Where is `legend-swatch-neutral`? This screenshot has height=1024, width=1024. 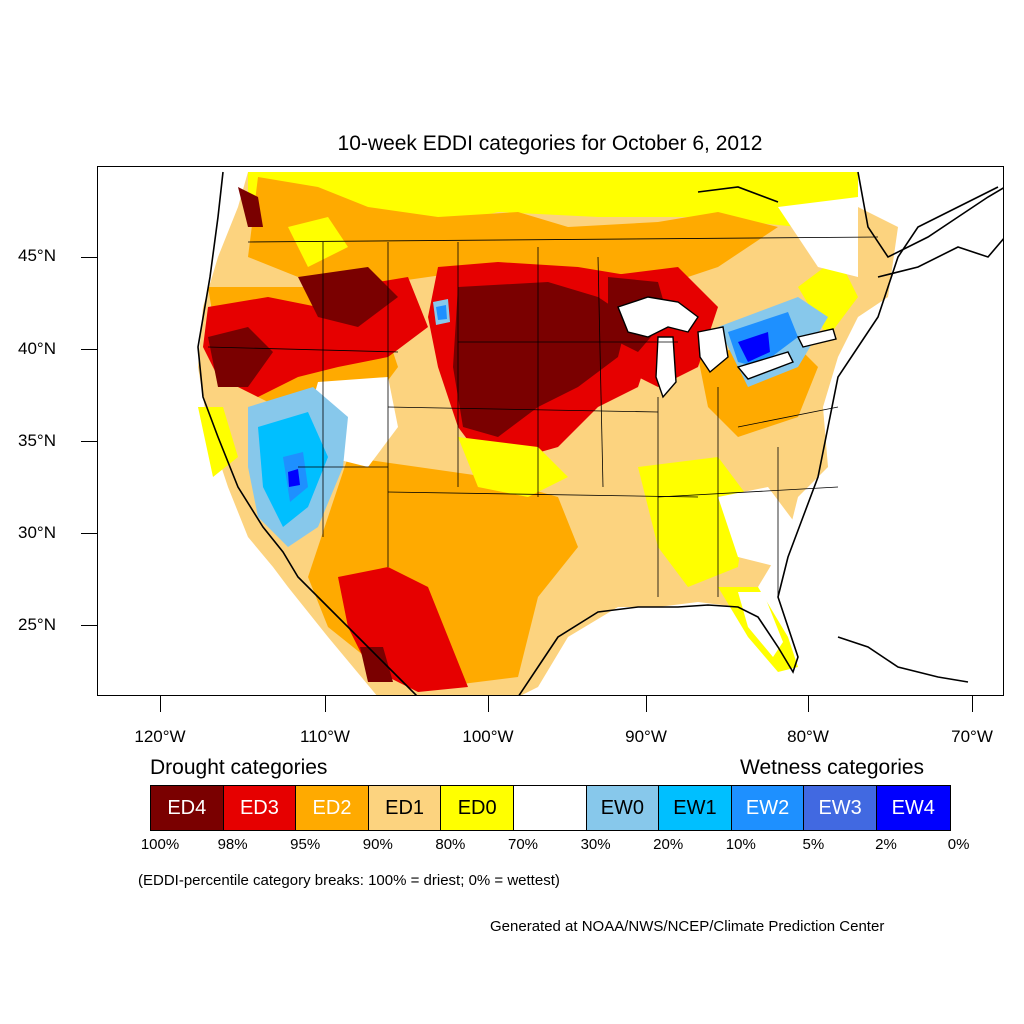 legend-swatch-neutral is located at coordinates (550, 808).